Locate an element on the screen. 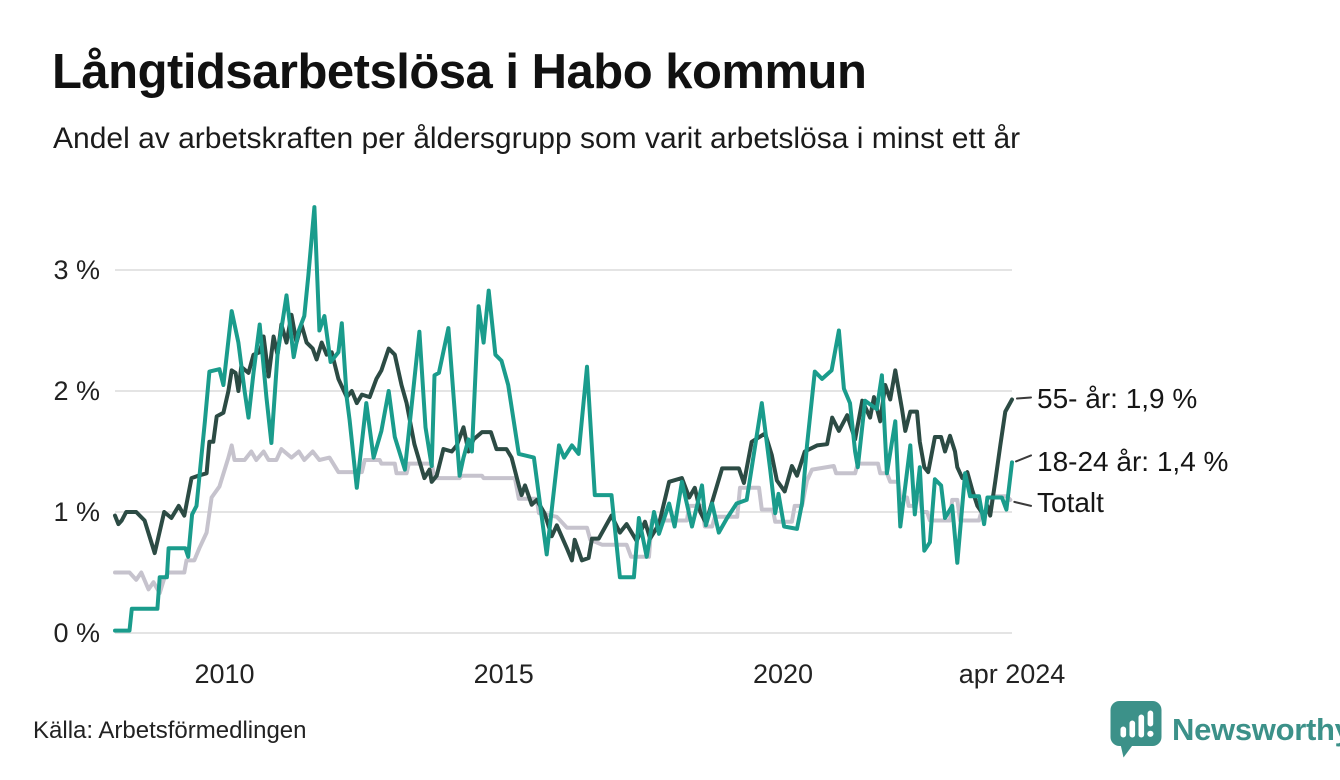 Image resolution: width=1340 pixels, height=780 pixels. x-axis-tick-label-apr-2024: apr 2024 is located at coordinates (1012, 674).